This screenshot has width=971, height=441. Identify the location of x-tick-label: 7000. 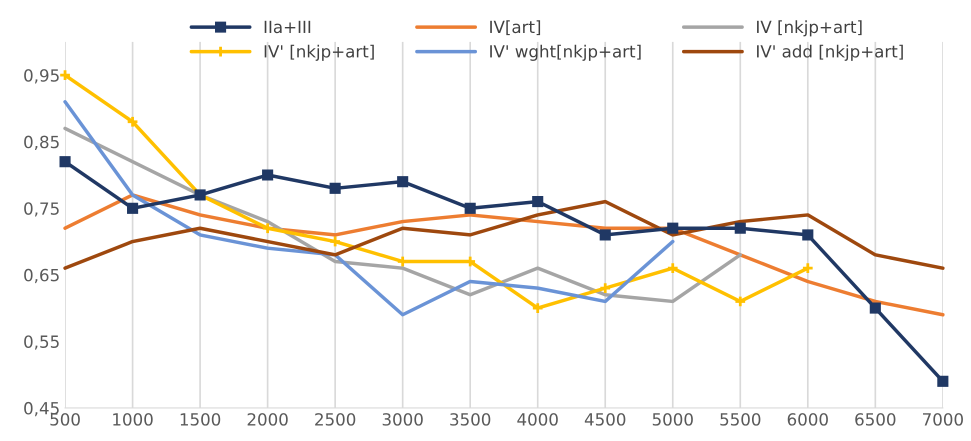
(943, 419).